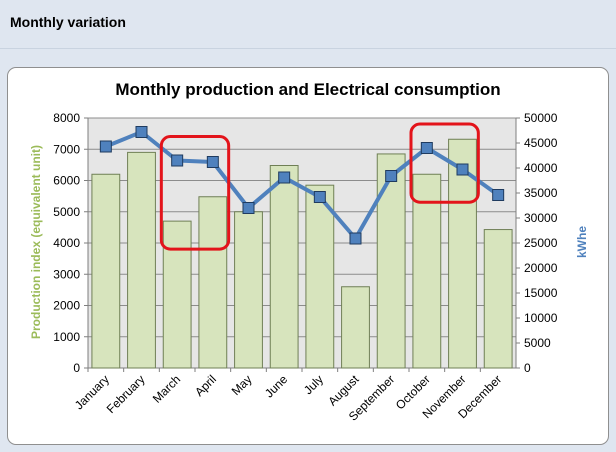  Describe the element at coordinates (66, 274) in the screenshot. I see `y-tick-label: 3000` at that location.